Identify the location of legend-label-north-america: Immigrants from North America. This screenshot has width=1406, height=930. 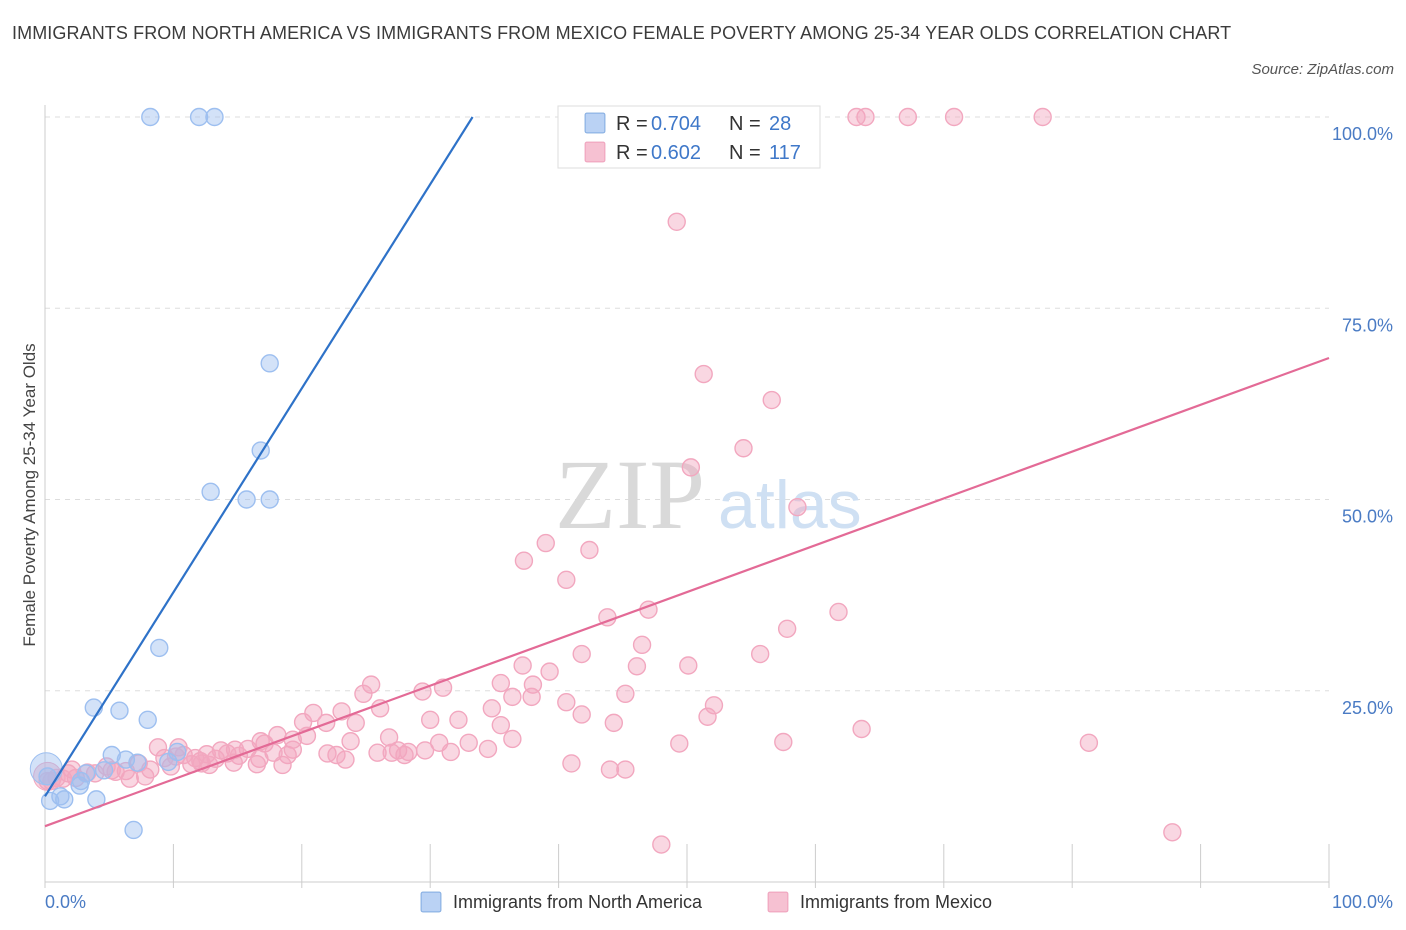
(578, 902).